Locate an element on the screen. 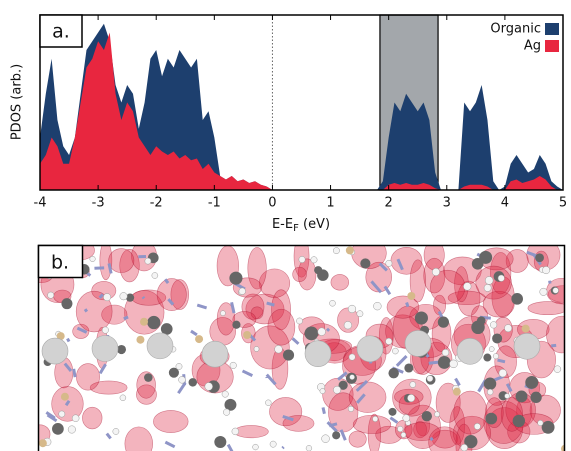 The width and height of the screenshot is (571, 451). x-tick-label: 1 is located at coordinates (330, 203).